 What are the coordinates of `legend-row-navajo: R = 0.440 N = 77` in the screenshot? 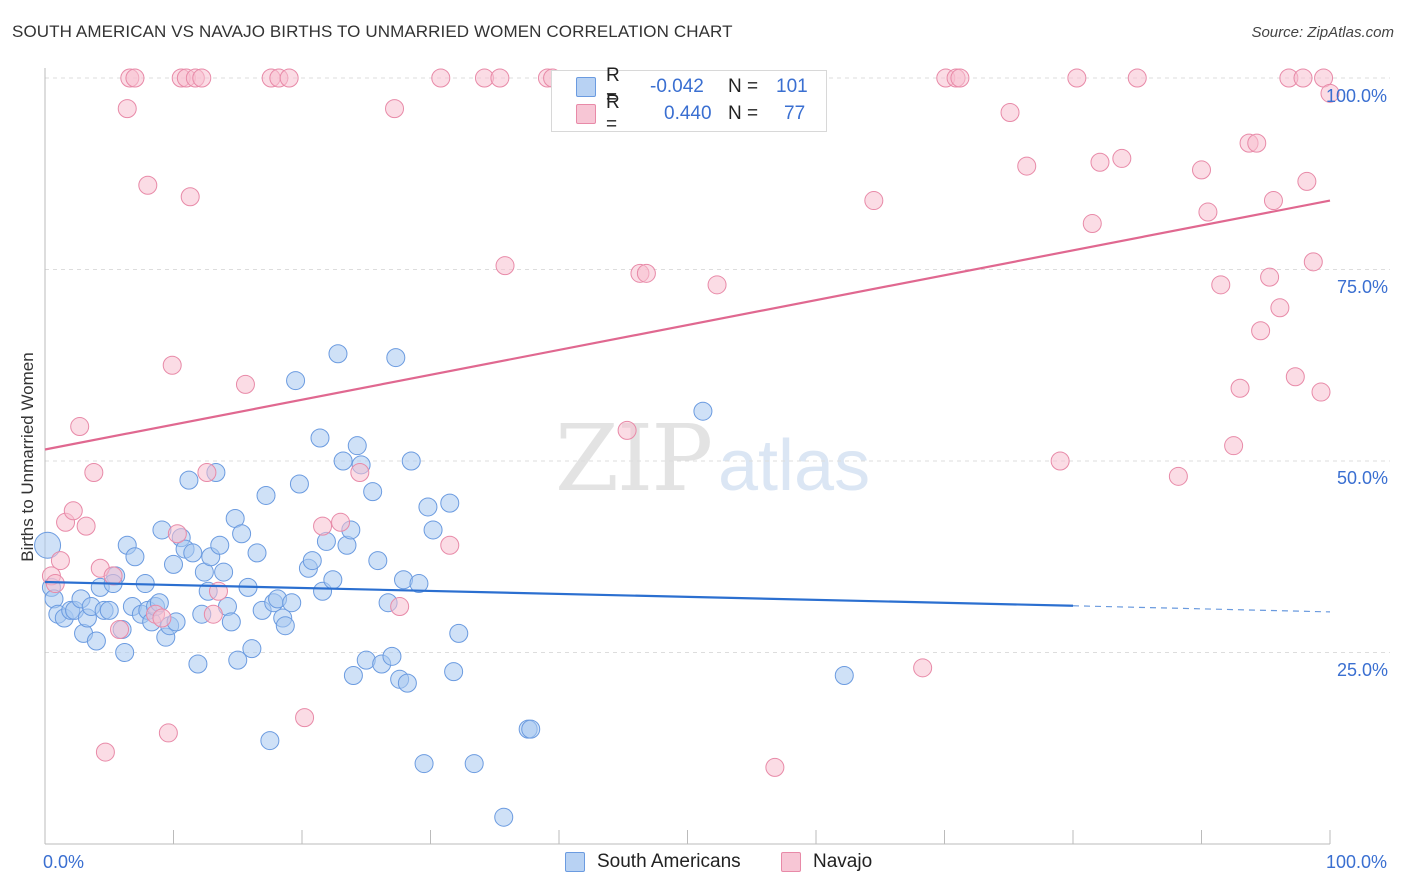 It's located at (700, 113).